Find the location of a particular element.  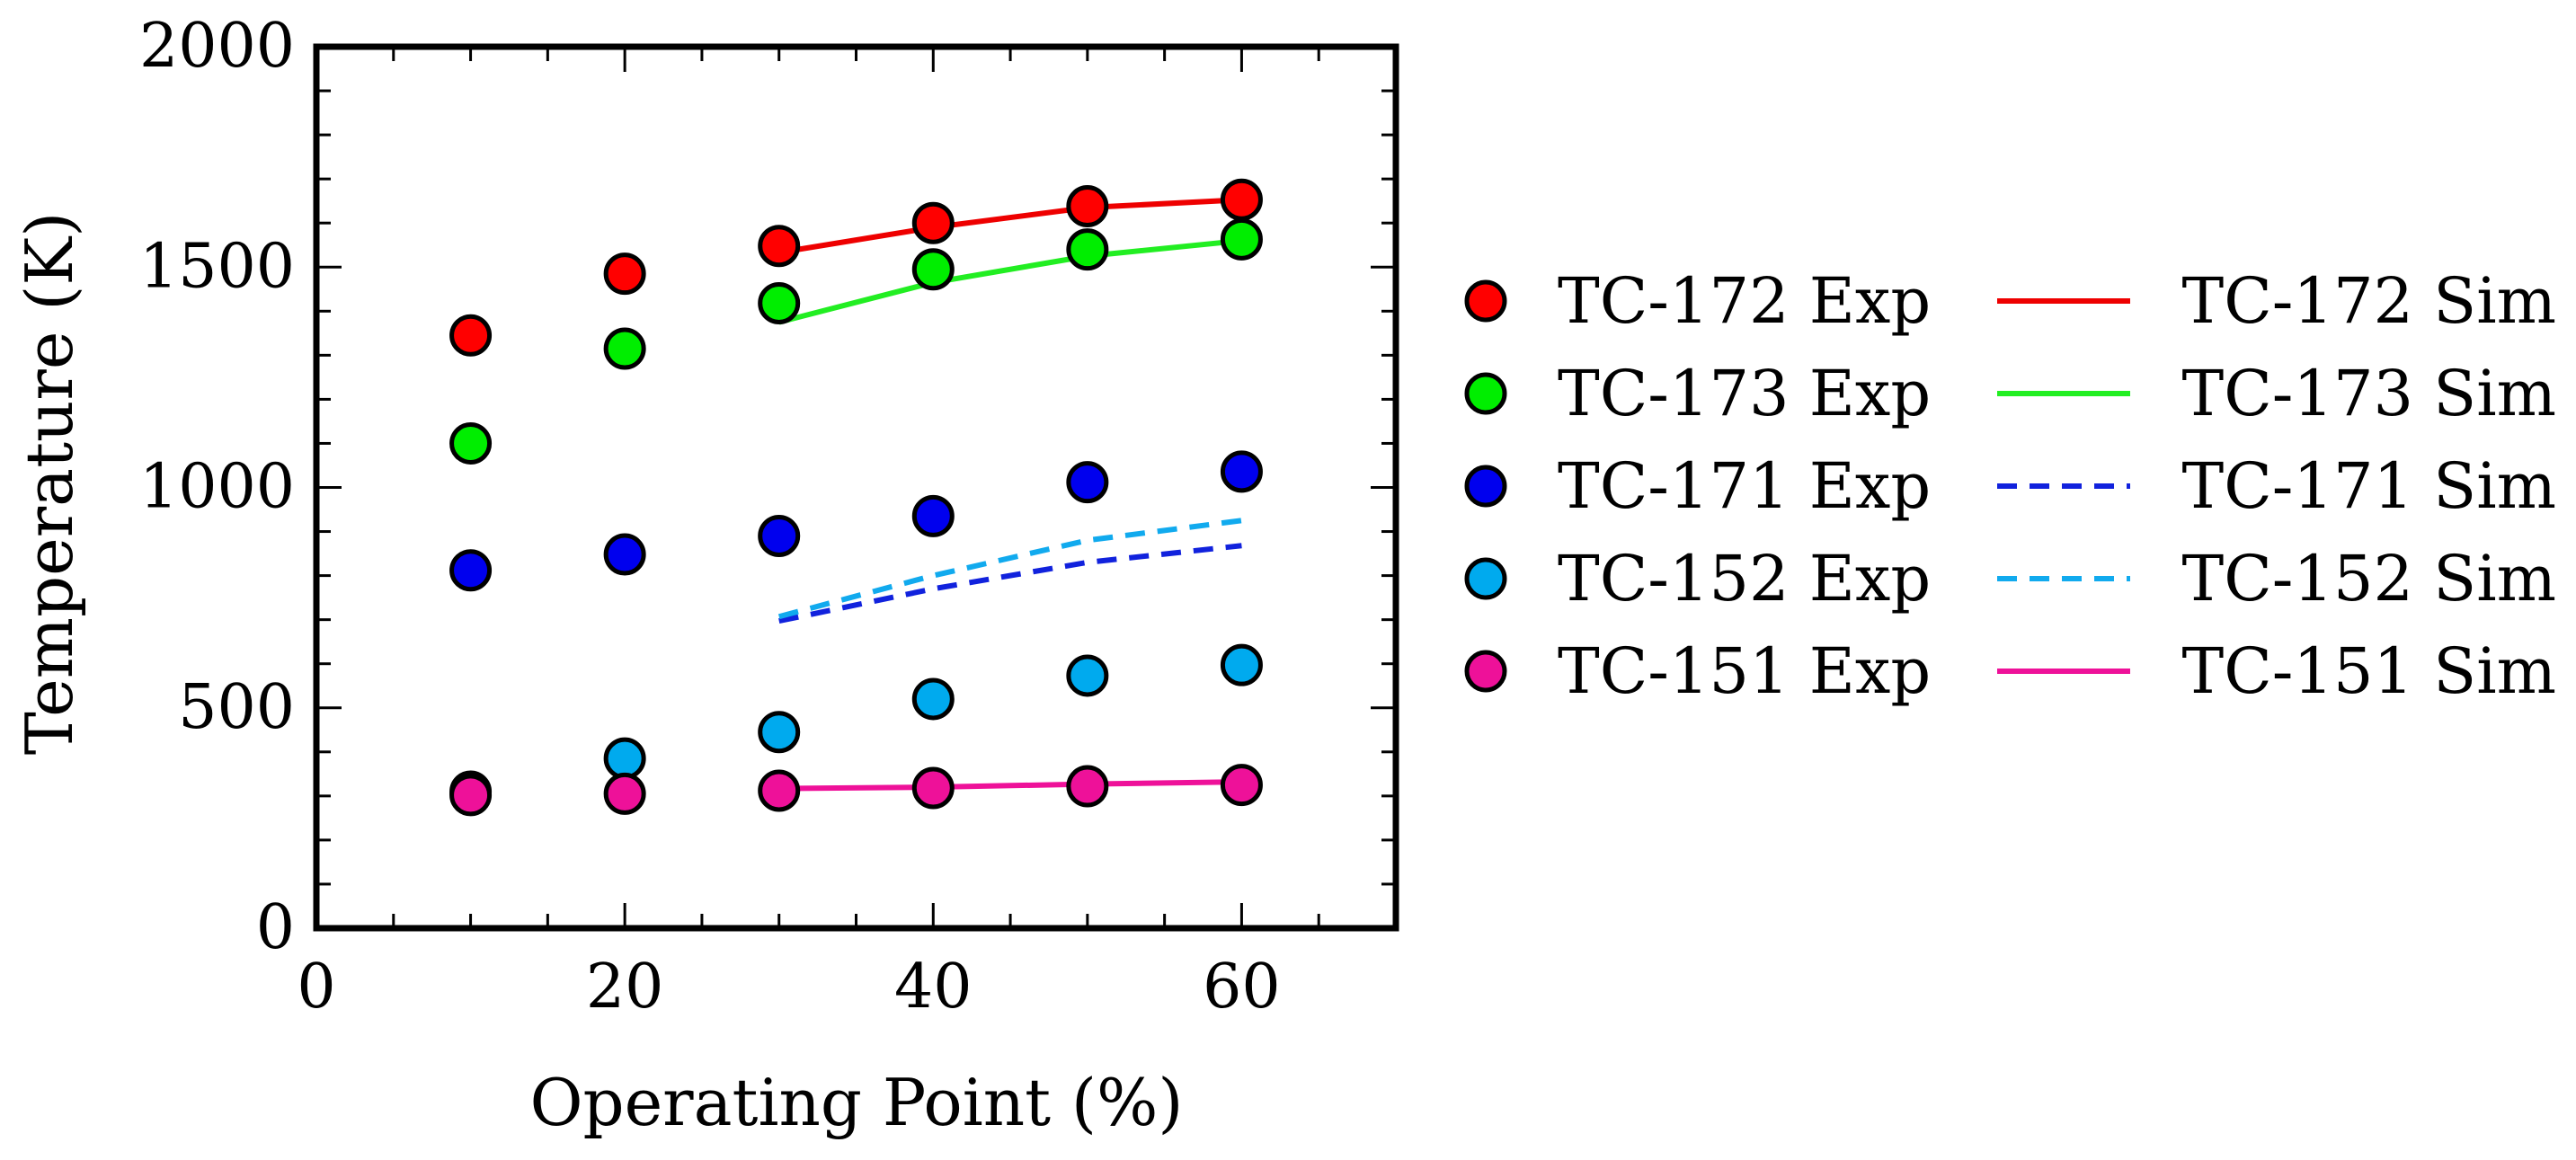

legend-label: TC-151 Sim is located at coordinates (2369, 671).